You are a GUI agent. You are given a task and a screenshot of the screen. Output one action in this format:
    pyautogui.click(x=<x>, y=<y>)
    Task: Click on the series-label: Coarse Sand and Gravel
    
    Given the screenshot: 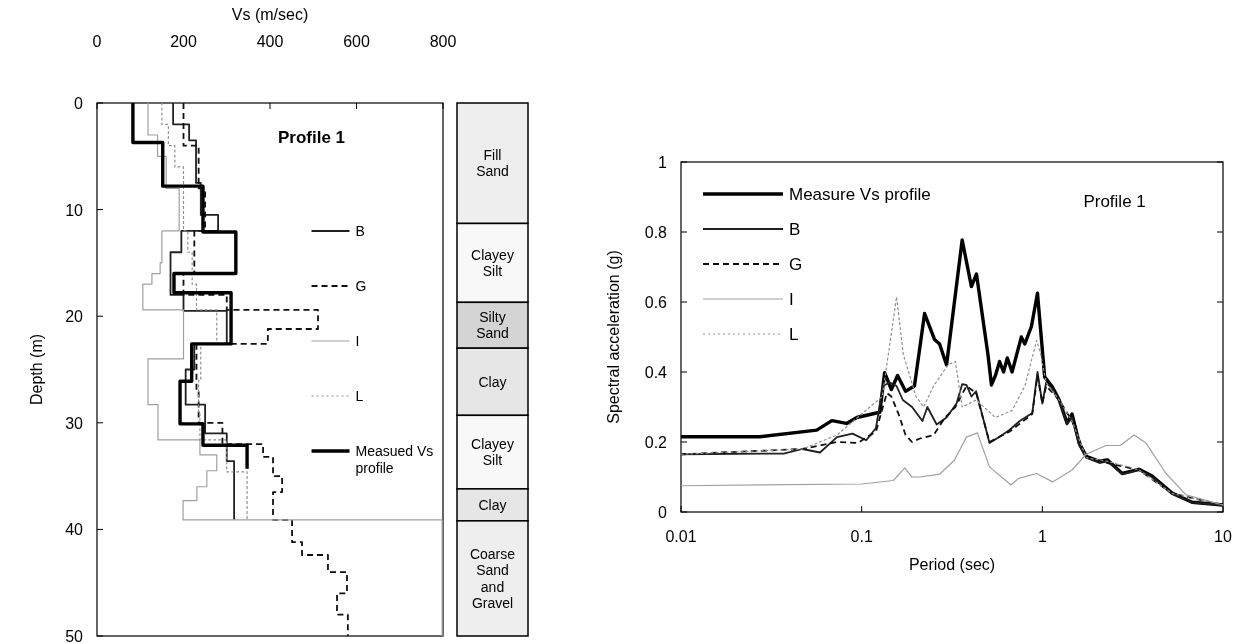 What is the action you would take?
    pyautogui.click(x=492, y=578)
    